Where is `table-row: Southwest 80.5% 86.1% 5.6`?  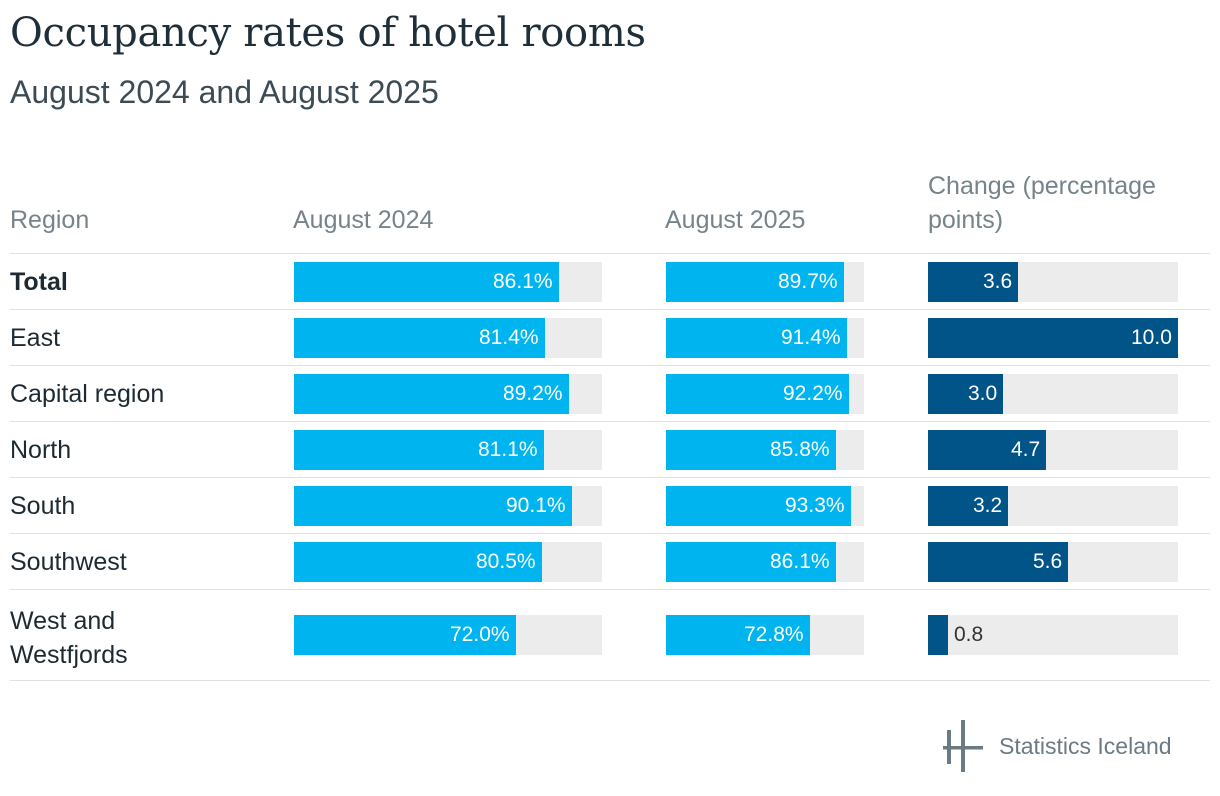 table-row: Southwest 80.5% 86.1% 5.6 is located at coordinates (610, 561).